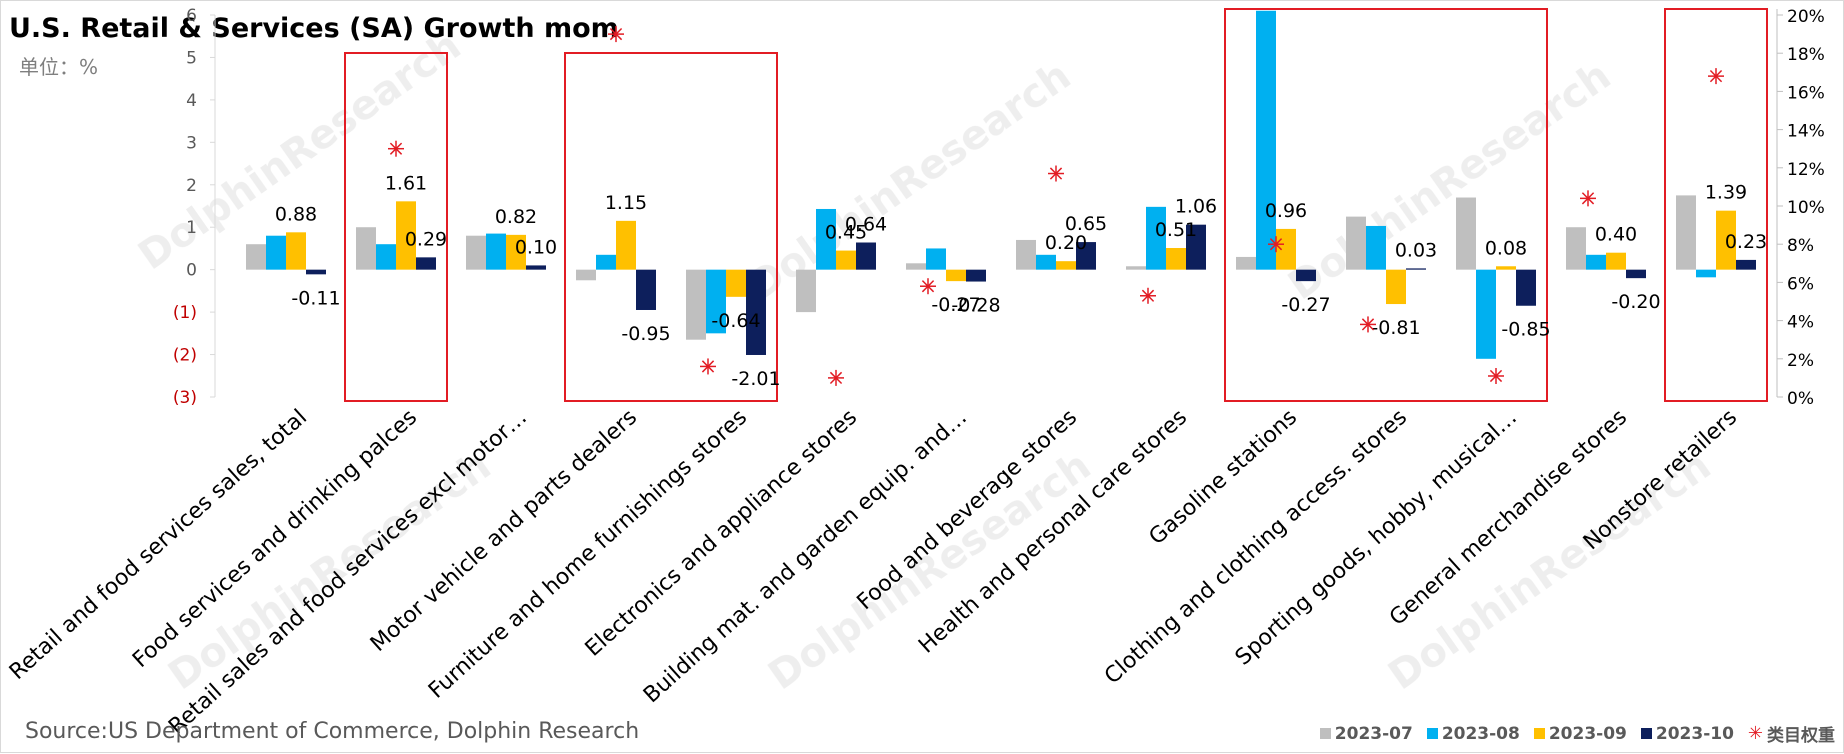 This screenshot has width=1844, height=754. Describe the element at coordinates (1386, 205) in the screenshot. I see `highlight-box` at that location.